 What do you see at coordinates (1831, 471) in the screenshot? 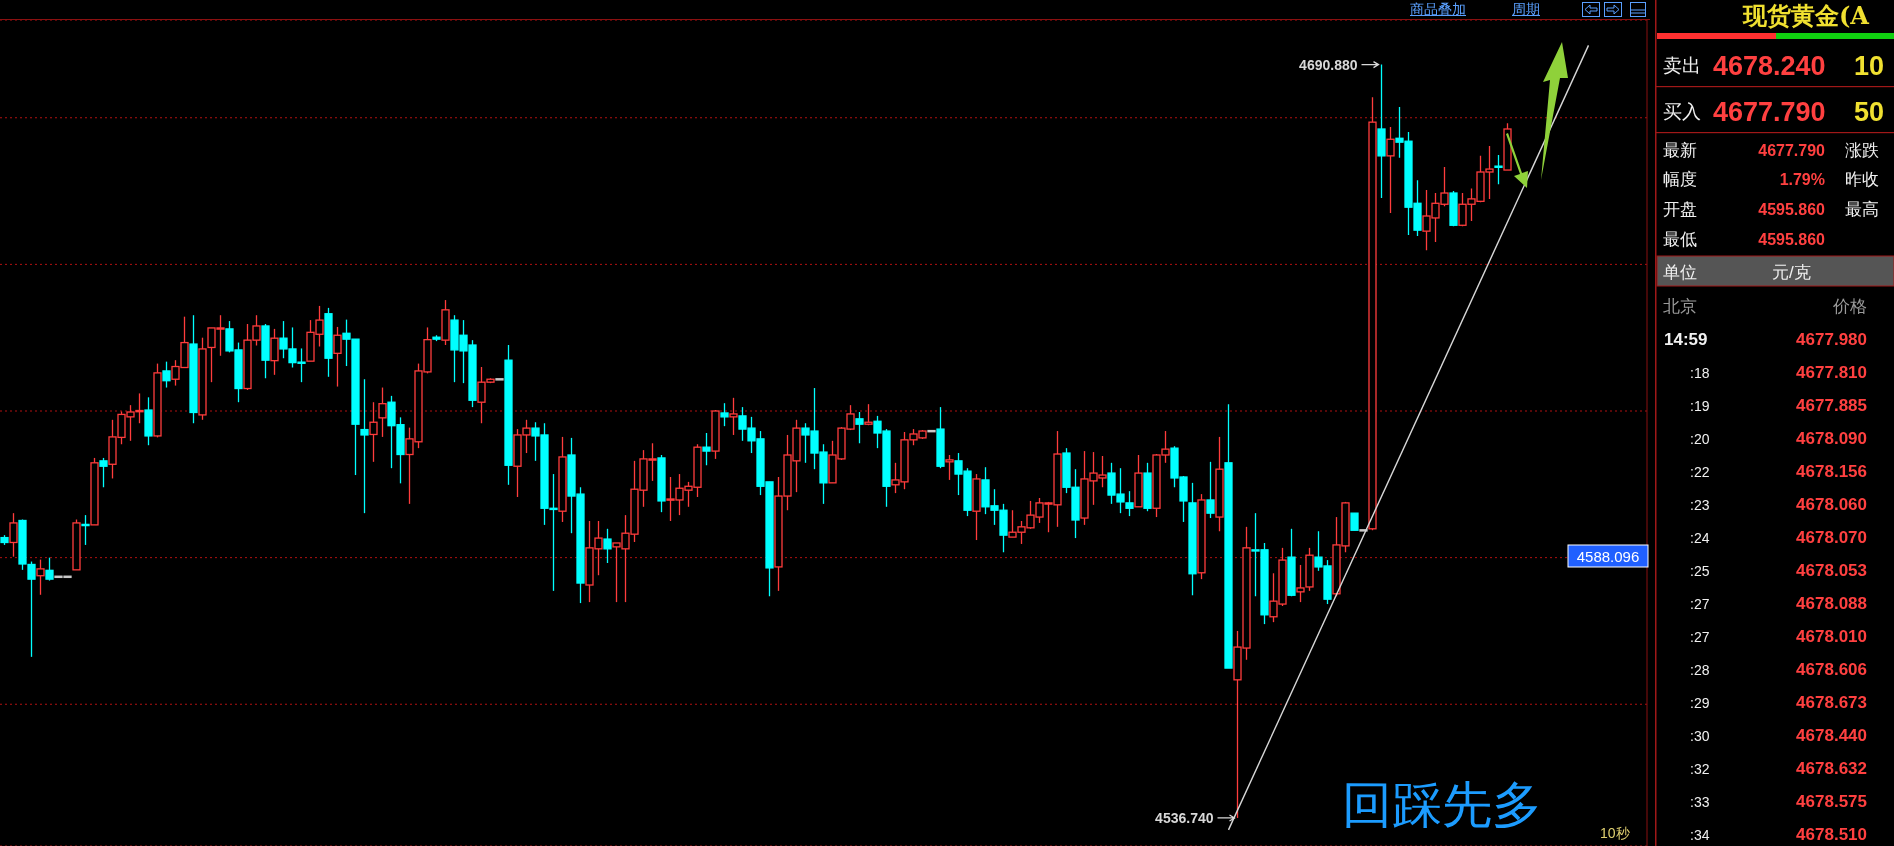
I see `text: 4678.156` at bounding box center [1831, 471].